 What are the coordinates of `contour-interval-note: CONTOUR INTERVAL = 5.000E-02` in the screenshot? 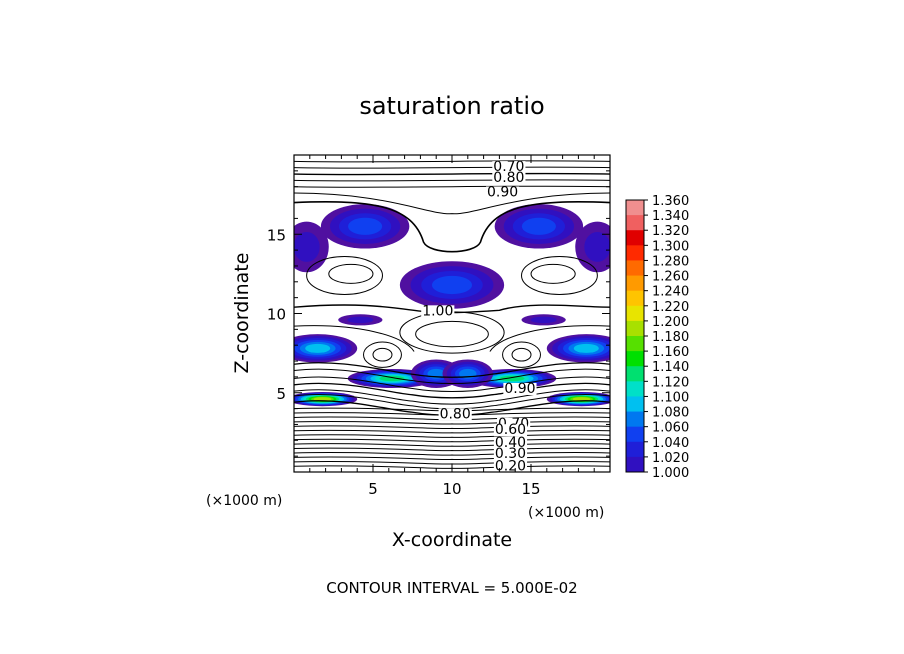 It's located at (451, 588).